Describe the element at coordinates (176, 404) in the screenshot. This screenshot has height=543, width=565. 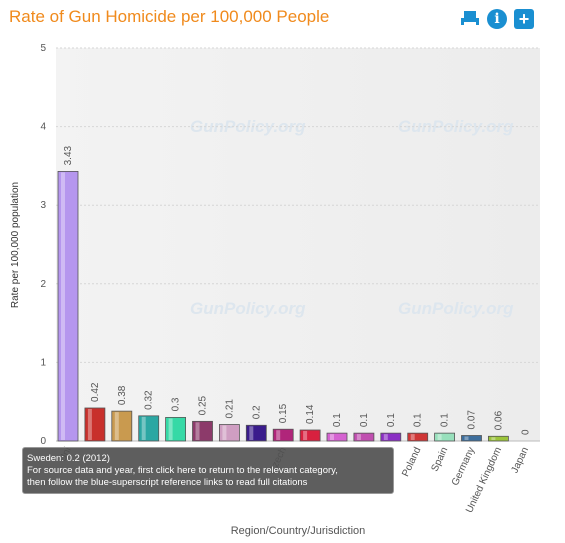
I see `data-label: 0.3` at that location.